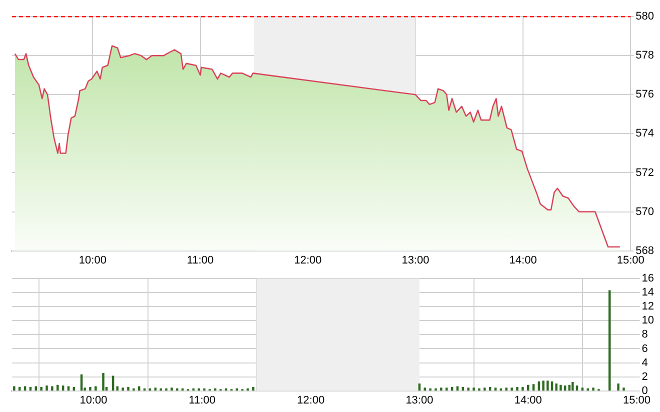 This screenshot has height=412, width=660. What do you see at coordinates (645, 172) in the screenshot?
I see `y-tick-label: 572` at bounding box center [645, 172].